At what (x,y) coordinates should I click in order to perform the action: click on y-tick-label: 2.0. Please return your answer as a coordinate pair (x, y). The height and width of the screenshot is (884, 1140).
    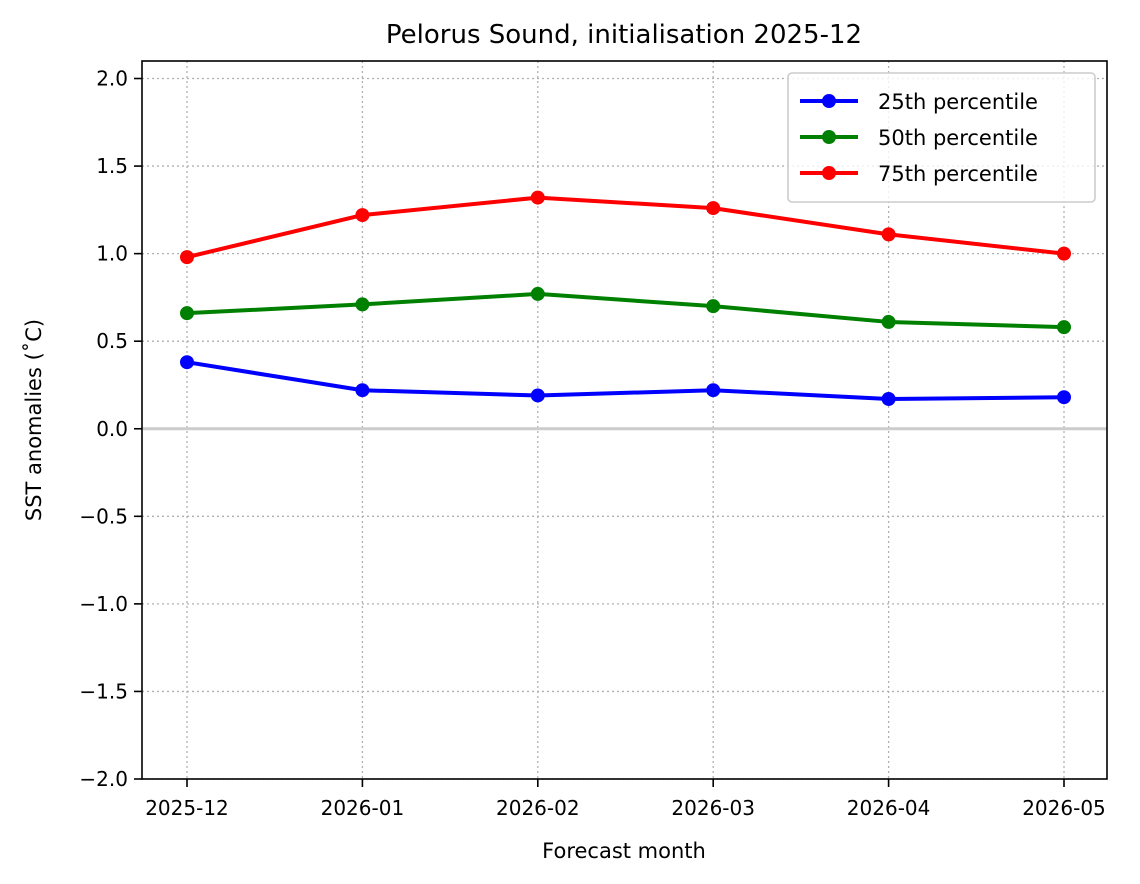
    Looking at the image, I should click on (112, 79).